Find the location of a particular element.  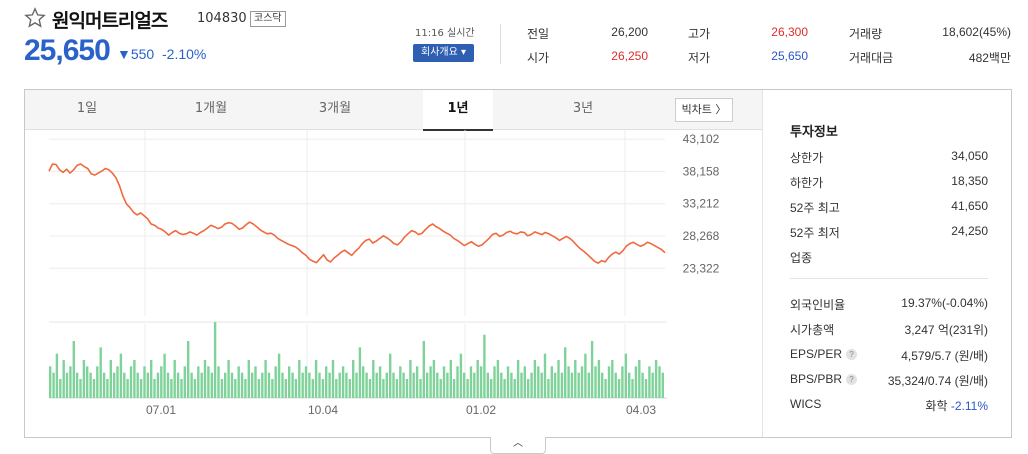

y-tick-label: 43,102 is located at coordinates (701, 139).